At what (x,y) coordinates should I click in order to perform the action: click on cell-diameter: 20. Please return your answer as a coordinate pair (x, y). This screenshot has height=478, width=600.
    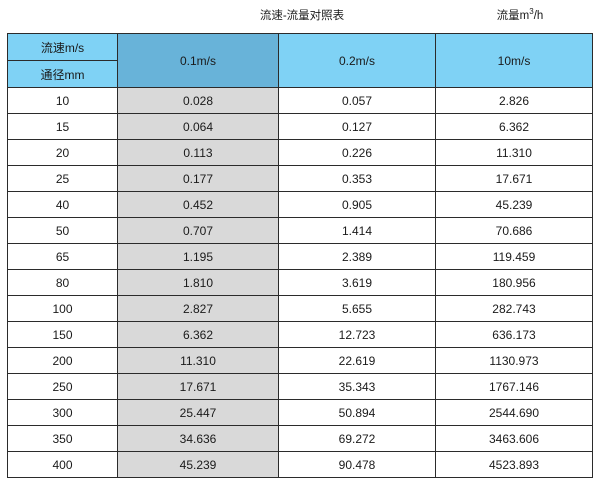
    Looking at the image, I should click on (62, 152).